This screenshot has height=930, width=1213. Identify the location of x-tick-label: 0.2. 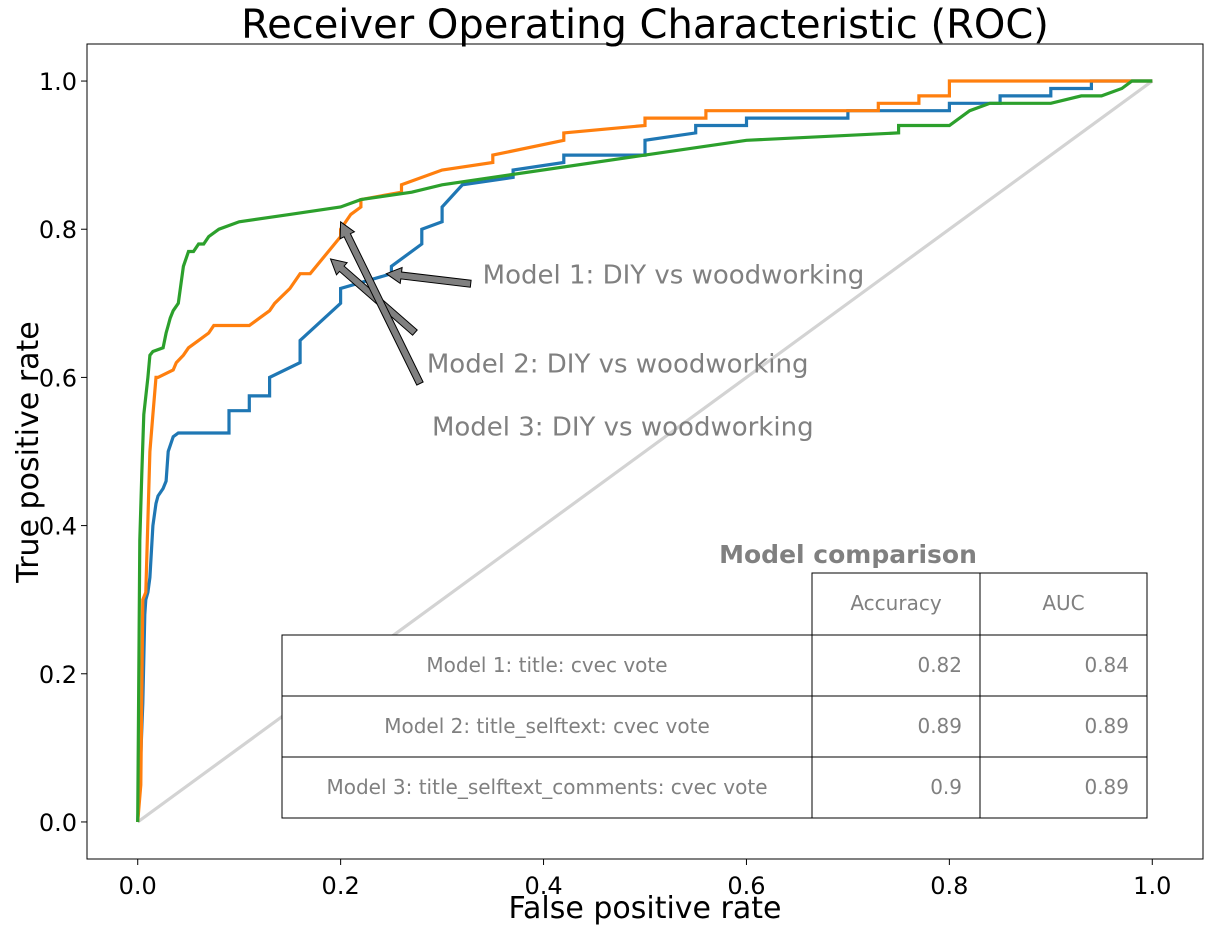
(341, 886).